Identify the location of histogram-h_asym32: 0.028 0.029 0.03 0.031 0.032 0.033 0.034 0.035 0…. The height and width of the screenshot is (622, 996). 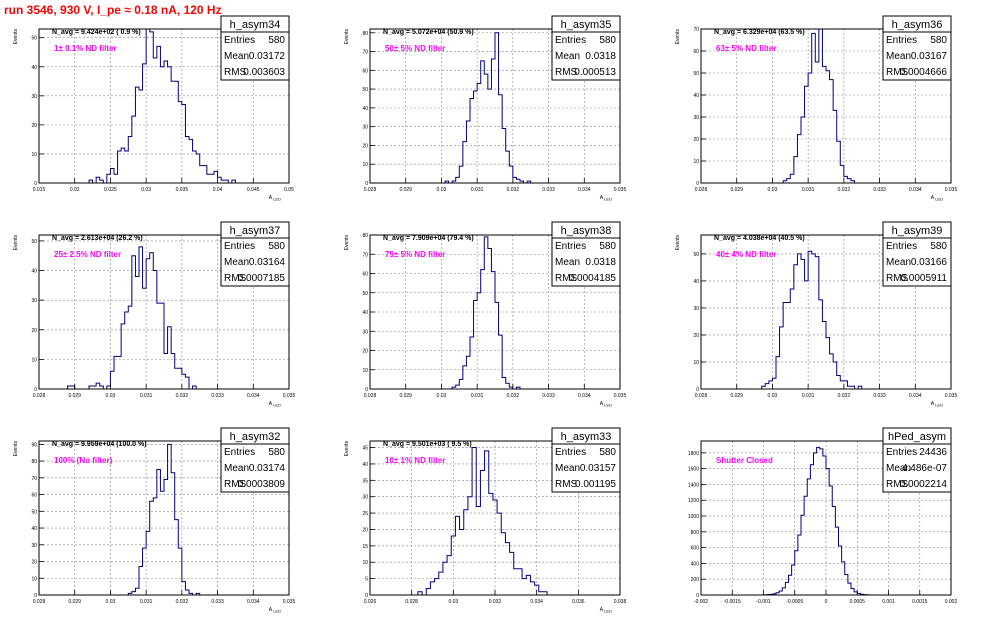
(154, 520).